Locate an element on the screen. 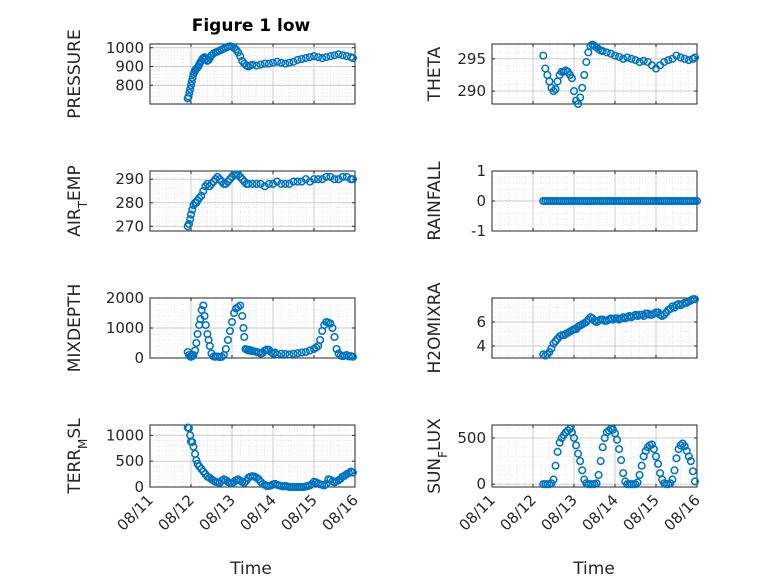  y-tick-label: 4 is located at coordinates (481, 346).